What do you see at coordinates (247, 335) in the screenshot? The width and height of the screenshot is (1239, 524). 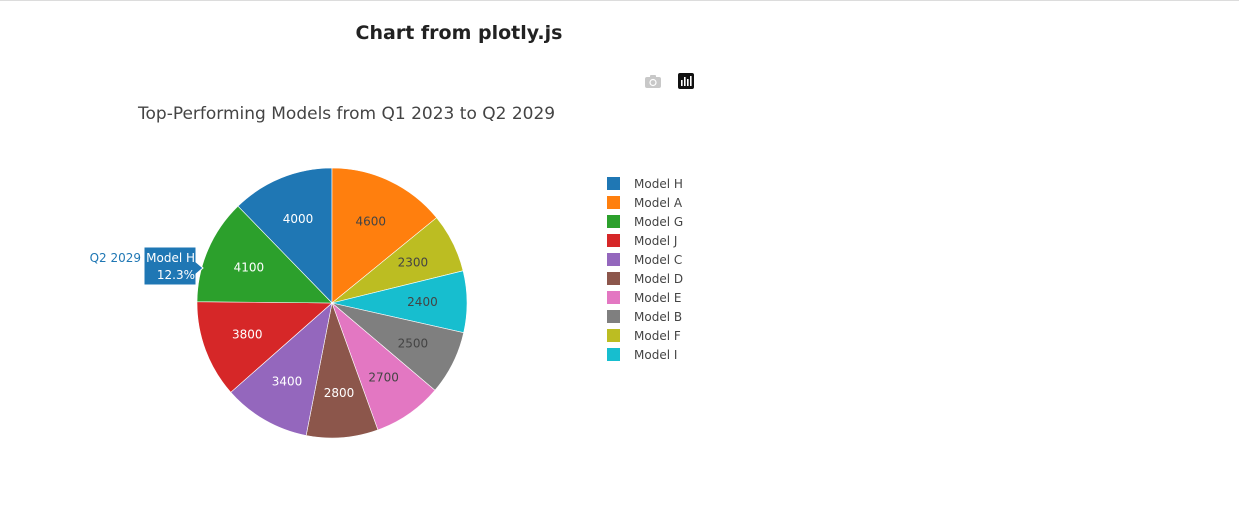 I see `slice-value-label: 3800` at bounding box center [247, 335].